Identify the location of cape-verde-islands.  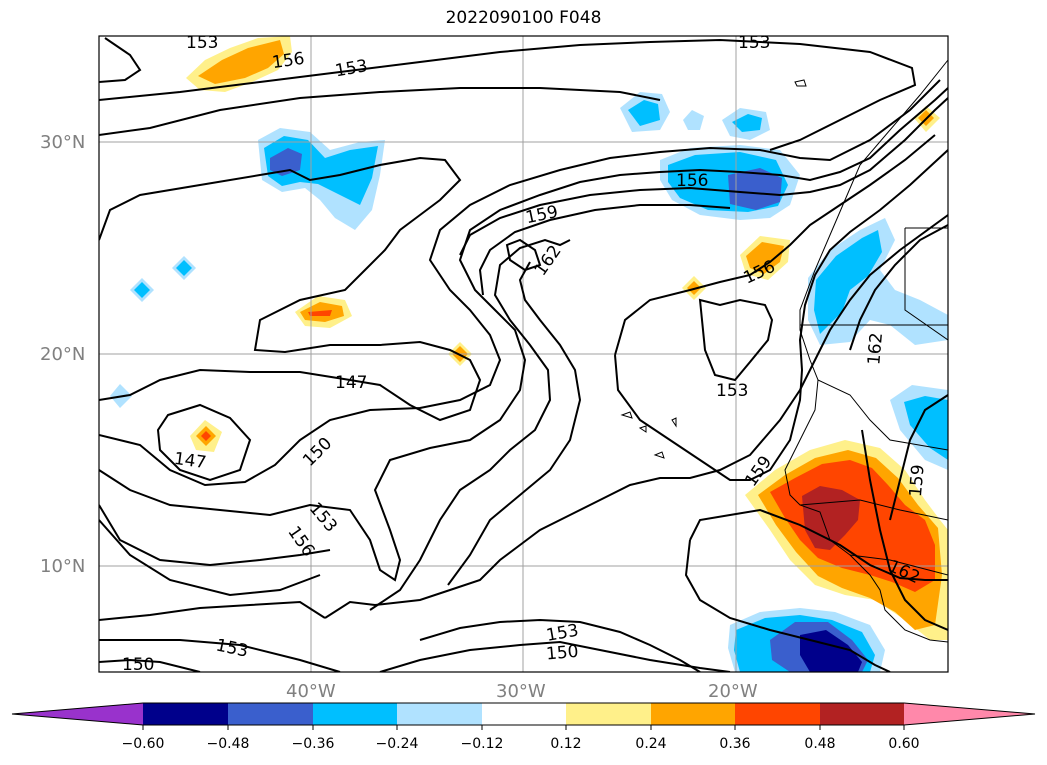
(648, 435).